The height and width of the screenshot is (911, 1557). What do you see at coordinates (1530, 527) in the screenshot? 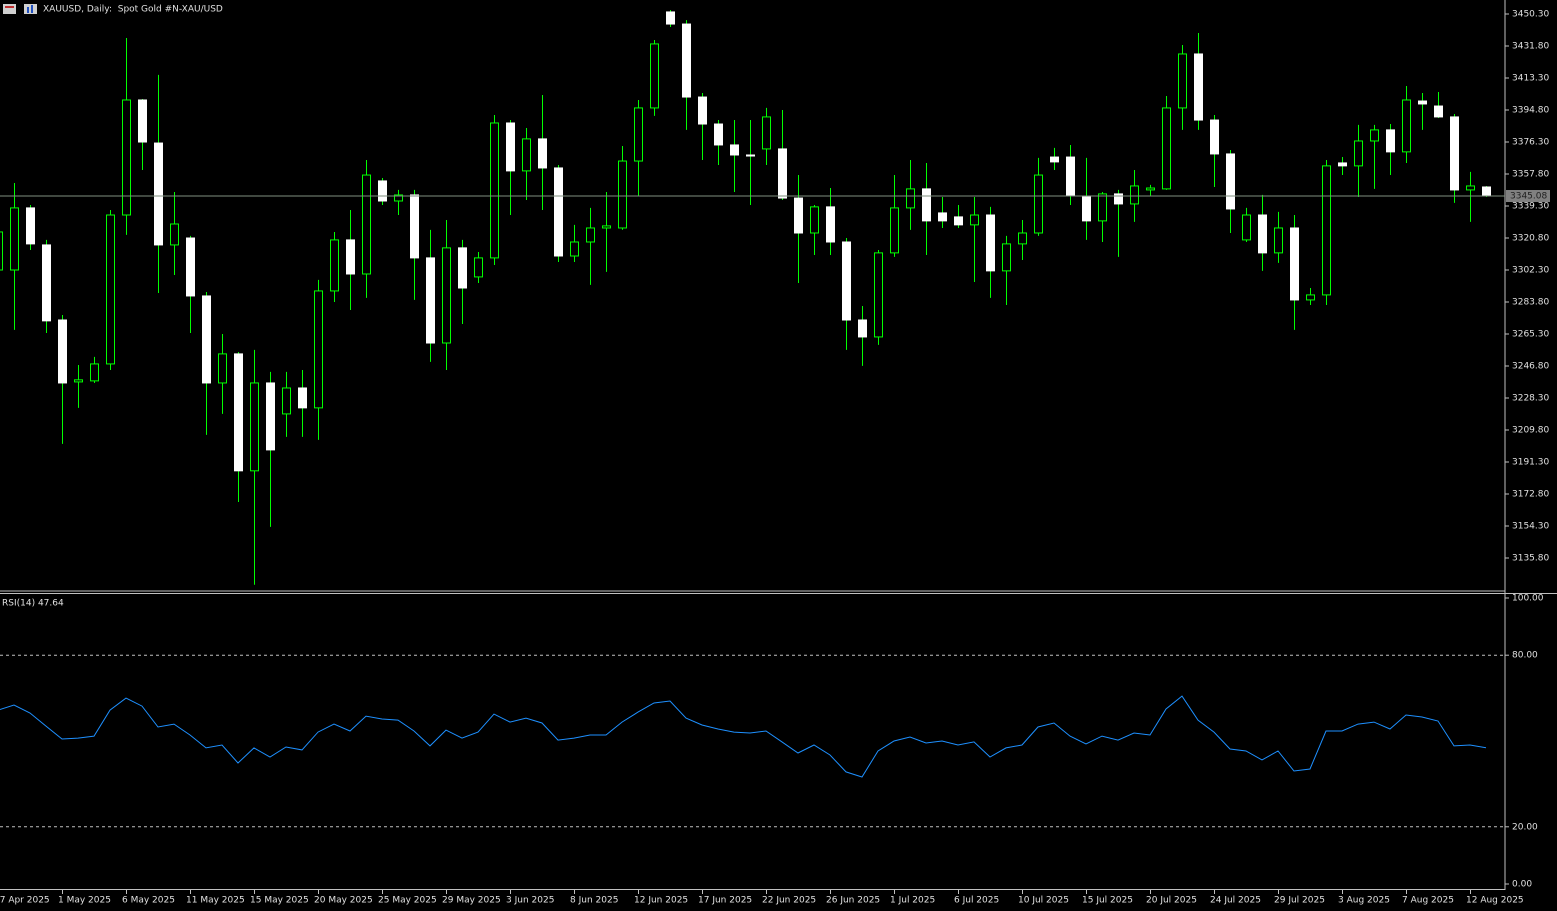
I see `y-tick-label: 3154.30` at bounding box center [1530, 527].